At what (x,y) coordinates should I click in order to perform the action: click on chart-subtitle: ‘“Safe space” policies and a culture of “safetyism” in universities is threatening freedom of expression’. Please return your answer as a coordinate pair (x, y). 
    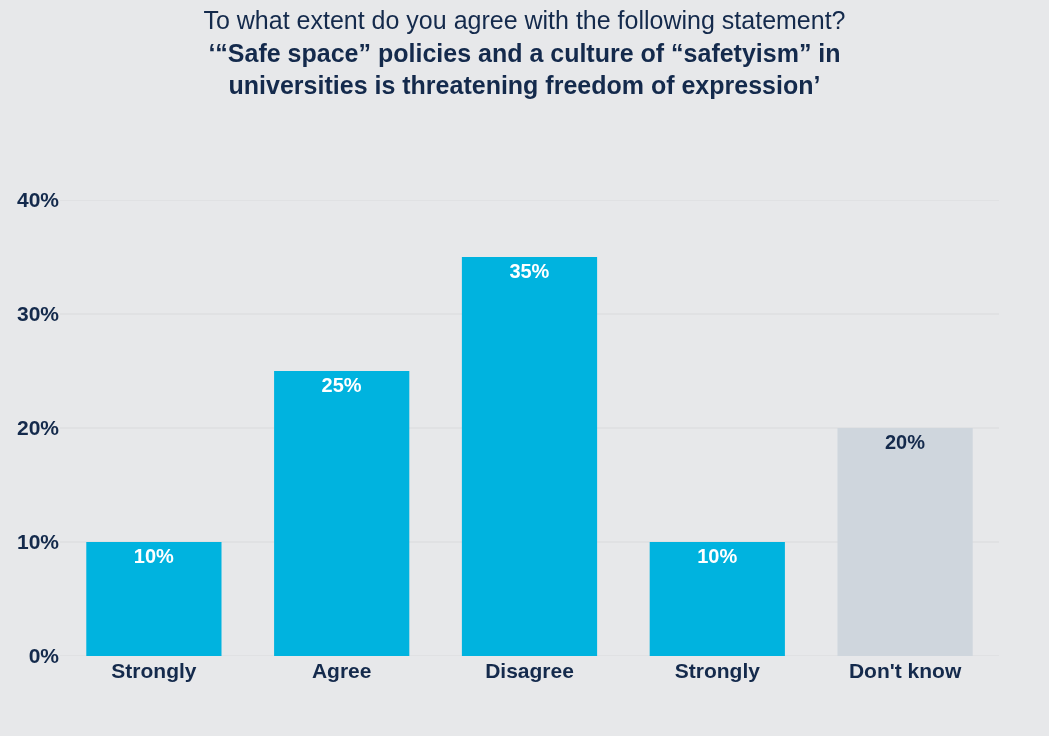
    Looking at the image, I should click on (524, 69).